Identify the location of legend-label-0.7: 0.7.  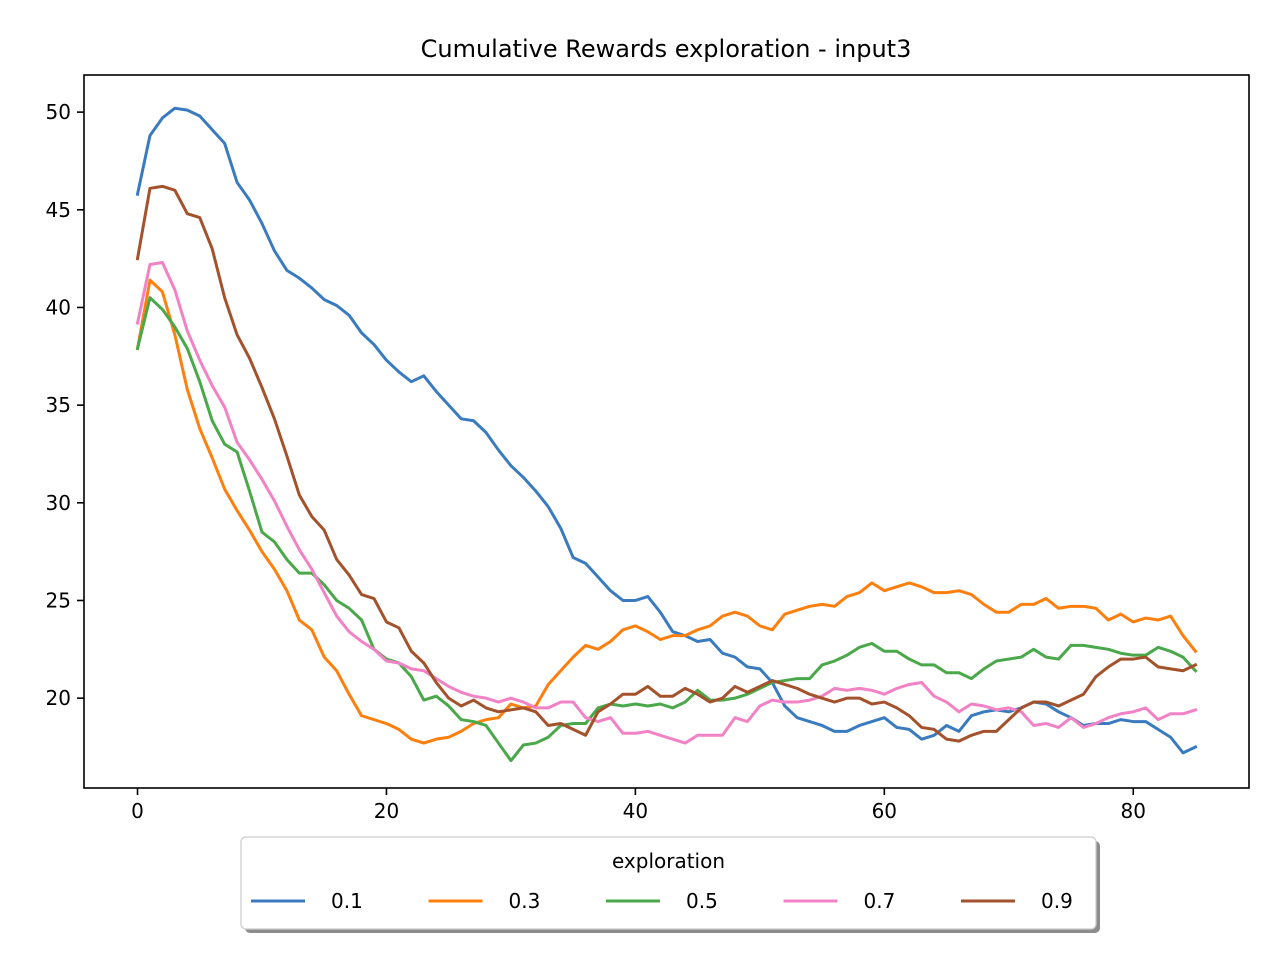
(880, 901).